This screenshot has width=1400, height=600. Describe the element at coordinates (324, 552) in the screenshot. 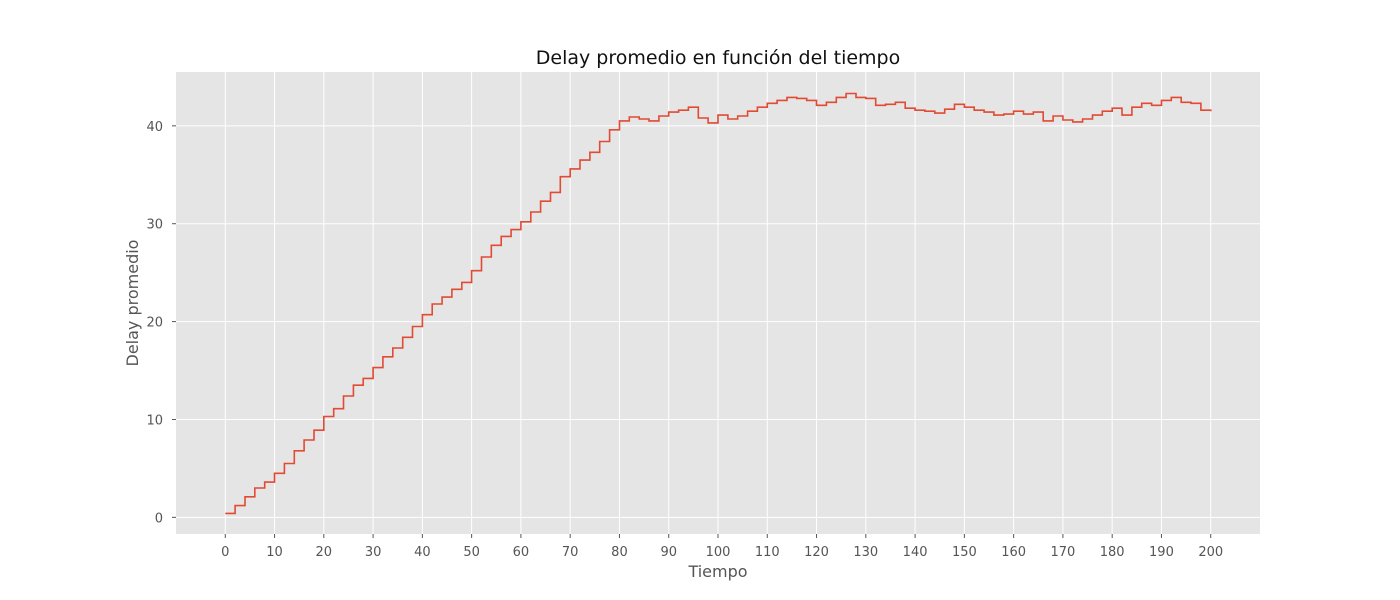

I see `x-tick-label: 20` at that location.